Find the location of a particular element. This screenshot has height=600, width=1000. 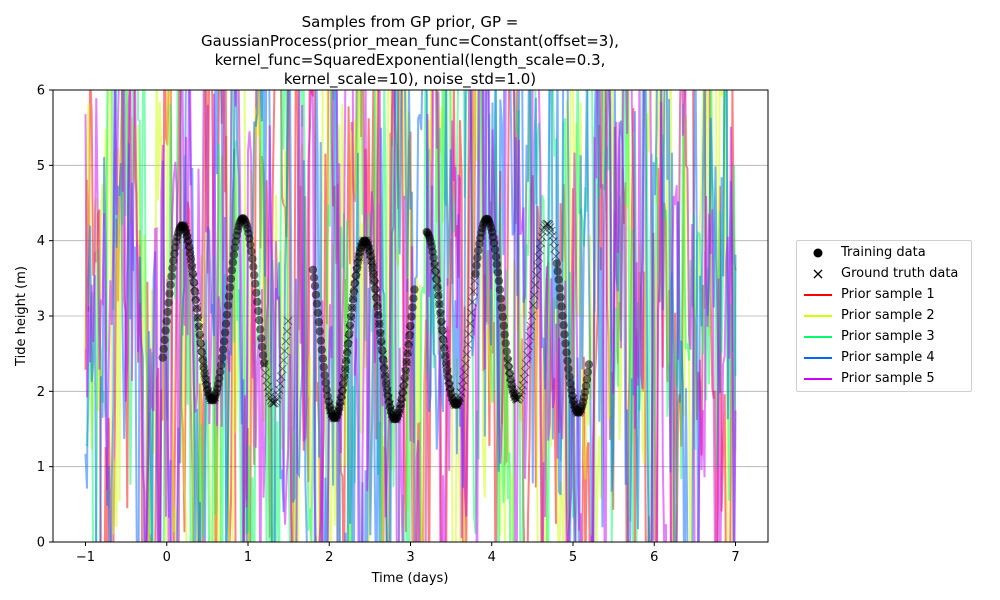

y-tick-label: 4 is located at coordinates (41, 241).